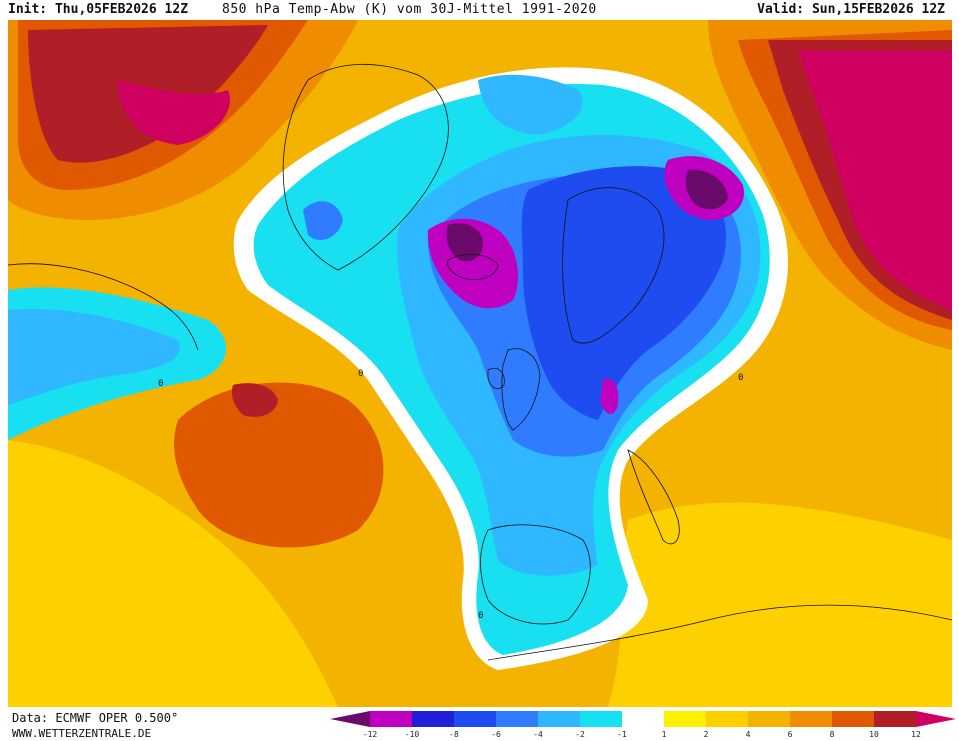 This screenshot has width=959, height=741. Describe the element at coordinates (350, 719) in the screenshot. I see `legend-arrow-min` at that location.